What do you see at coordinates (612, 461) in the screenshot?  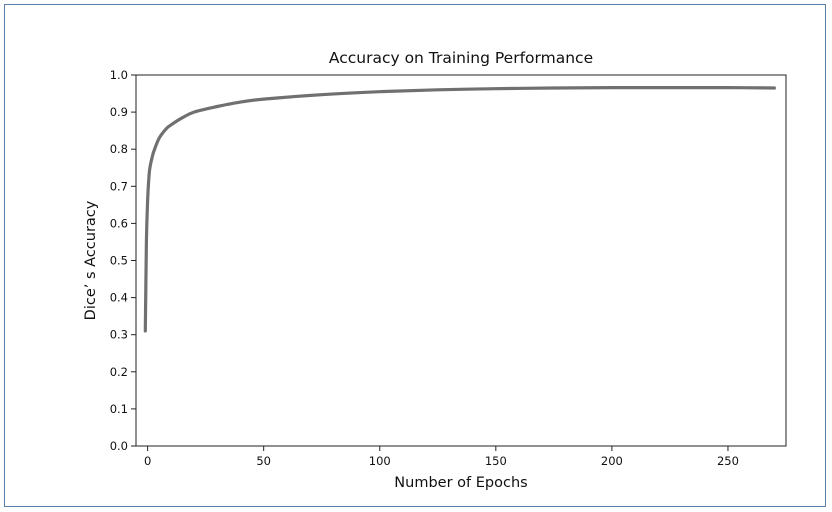 I see `x-tick-label: 200` at bounding box center [612, 461].